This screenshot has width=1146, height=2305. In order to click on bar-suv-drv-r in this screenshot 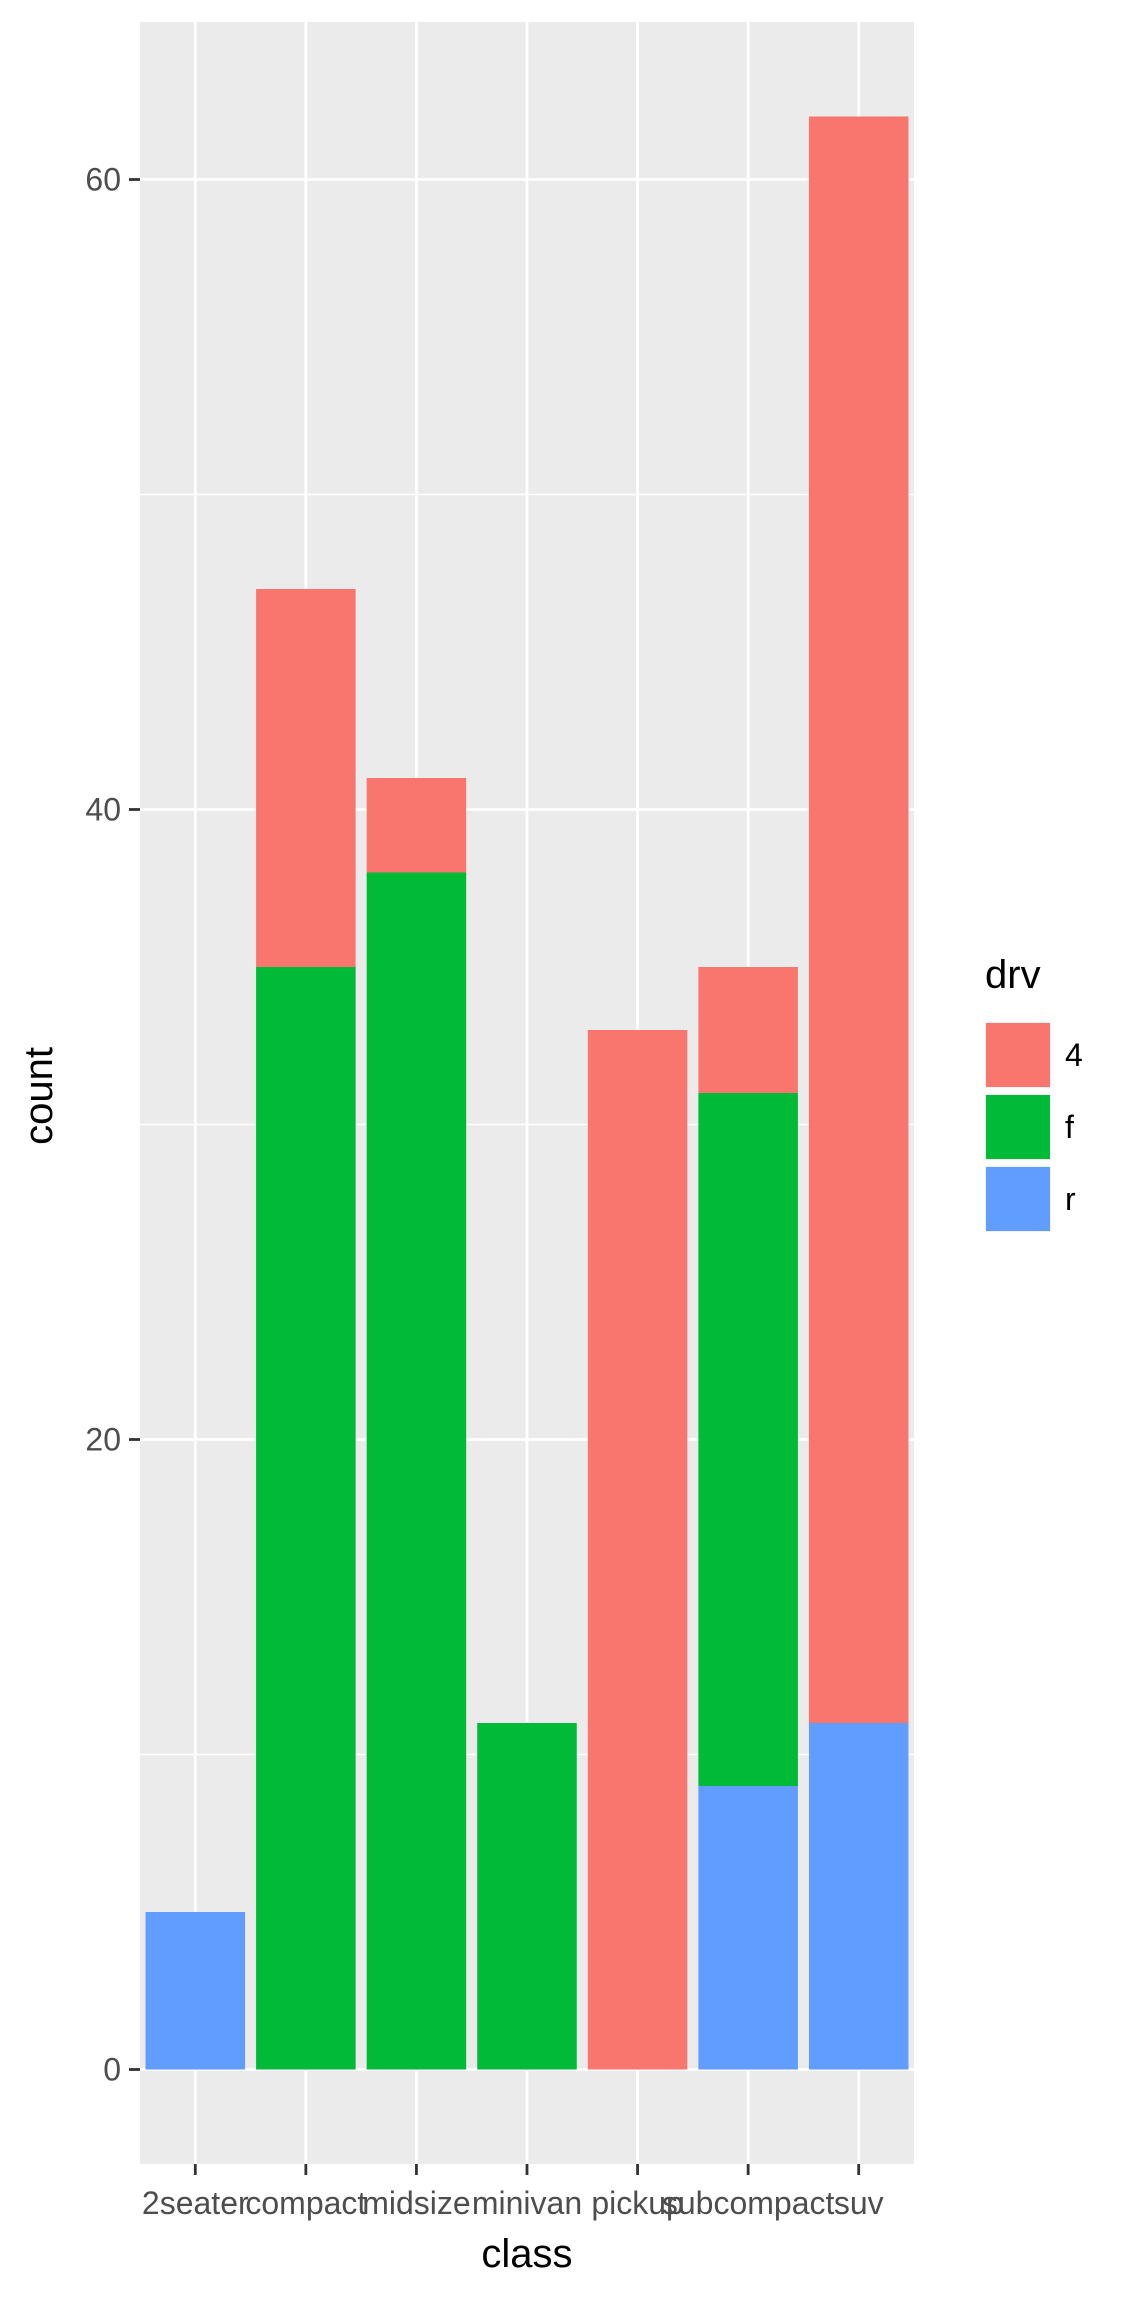, I will do `click(858, 1896)`.